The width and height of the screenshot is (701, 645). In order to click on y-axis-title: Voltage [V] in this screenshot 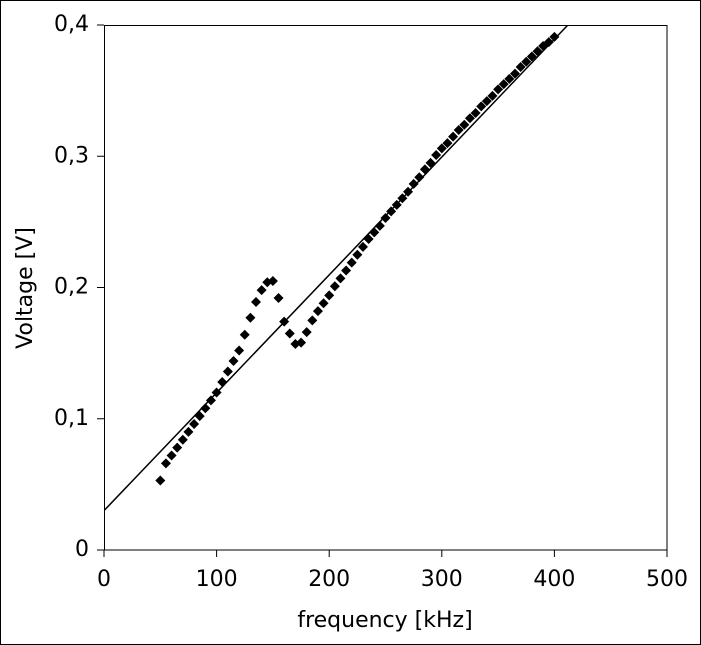, I will do `click(25, 288)`.